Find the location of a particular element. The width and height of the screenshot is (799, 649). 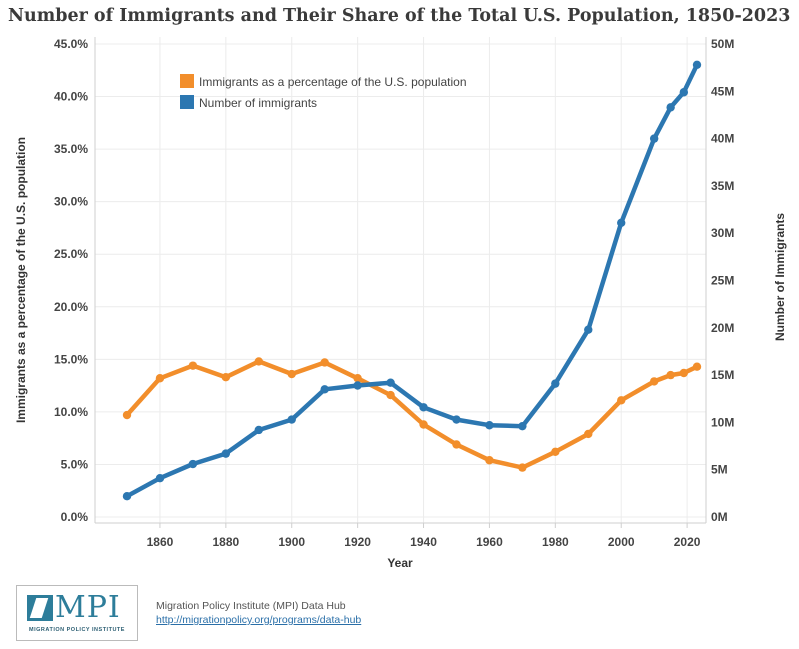

y-right-tick-label: 50M is located at coordinates (722, 44).